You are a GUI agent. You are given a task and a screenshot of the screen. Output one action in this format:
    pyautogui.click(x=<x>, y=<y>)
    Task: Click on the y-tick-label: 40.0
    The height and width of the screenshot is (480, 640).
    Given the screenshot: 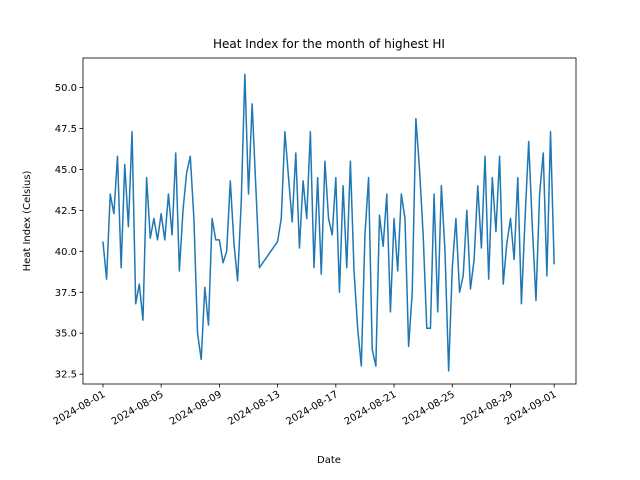 What is the action you would take?
    pyautogui.click(x=66, y=252)
    